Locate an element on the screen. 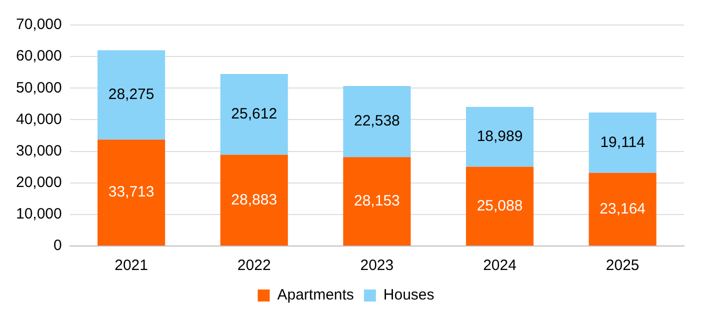  data-label: 33,713 is located at coordinates (131, 192).